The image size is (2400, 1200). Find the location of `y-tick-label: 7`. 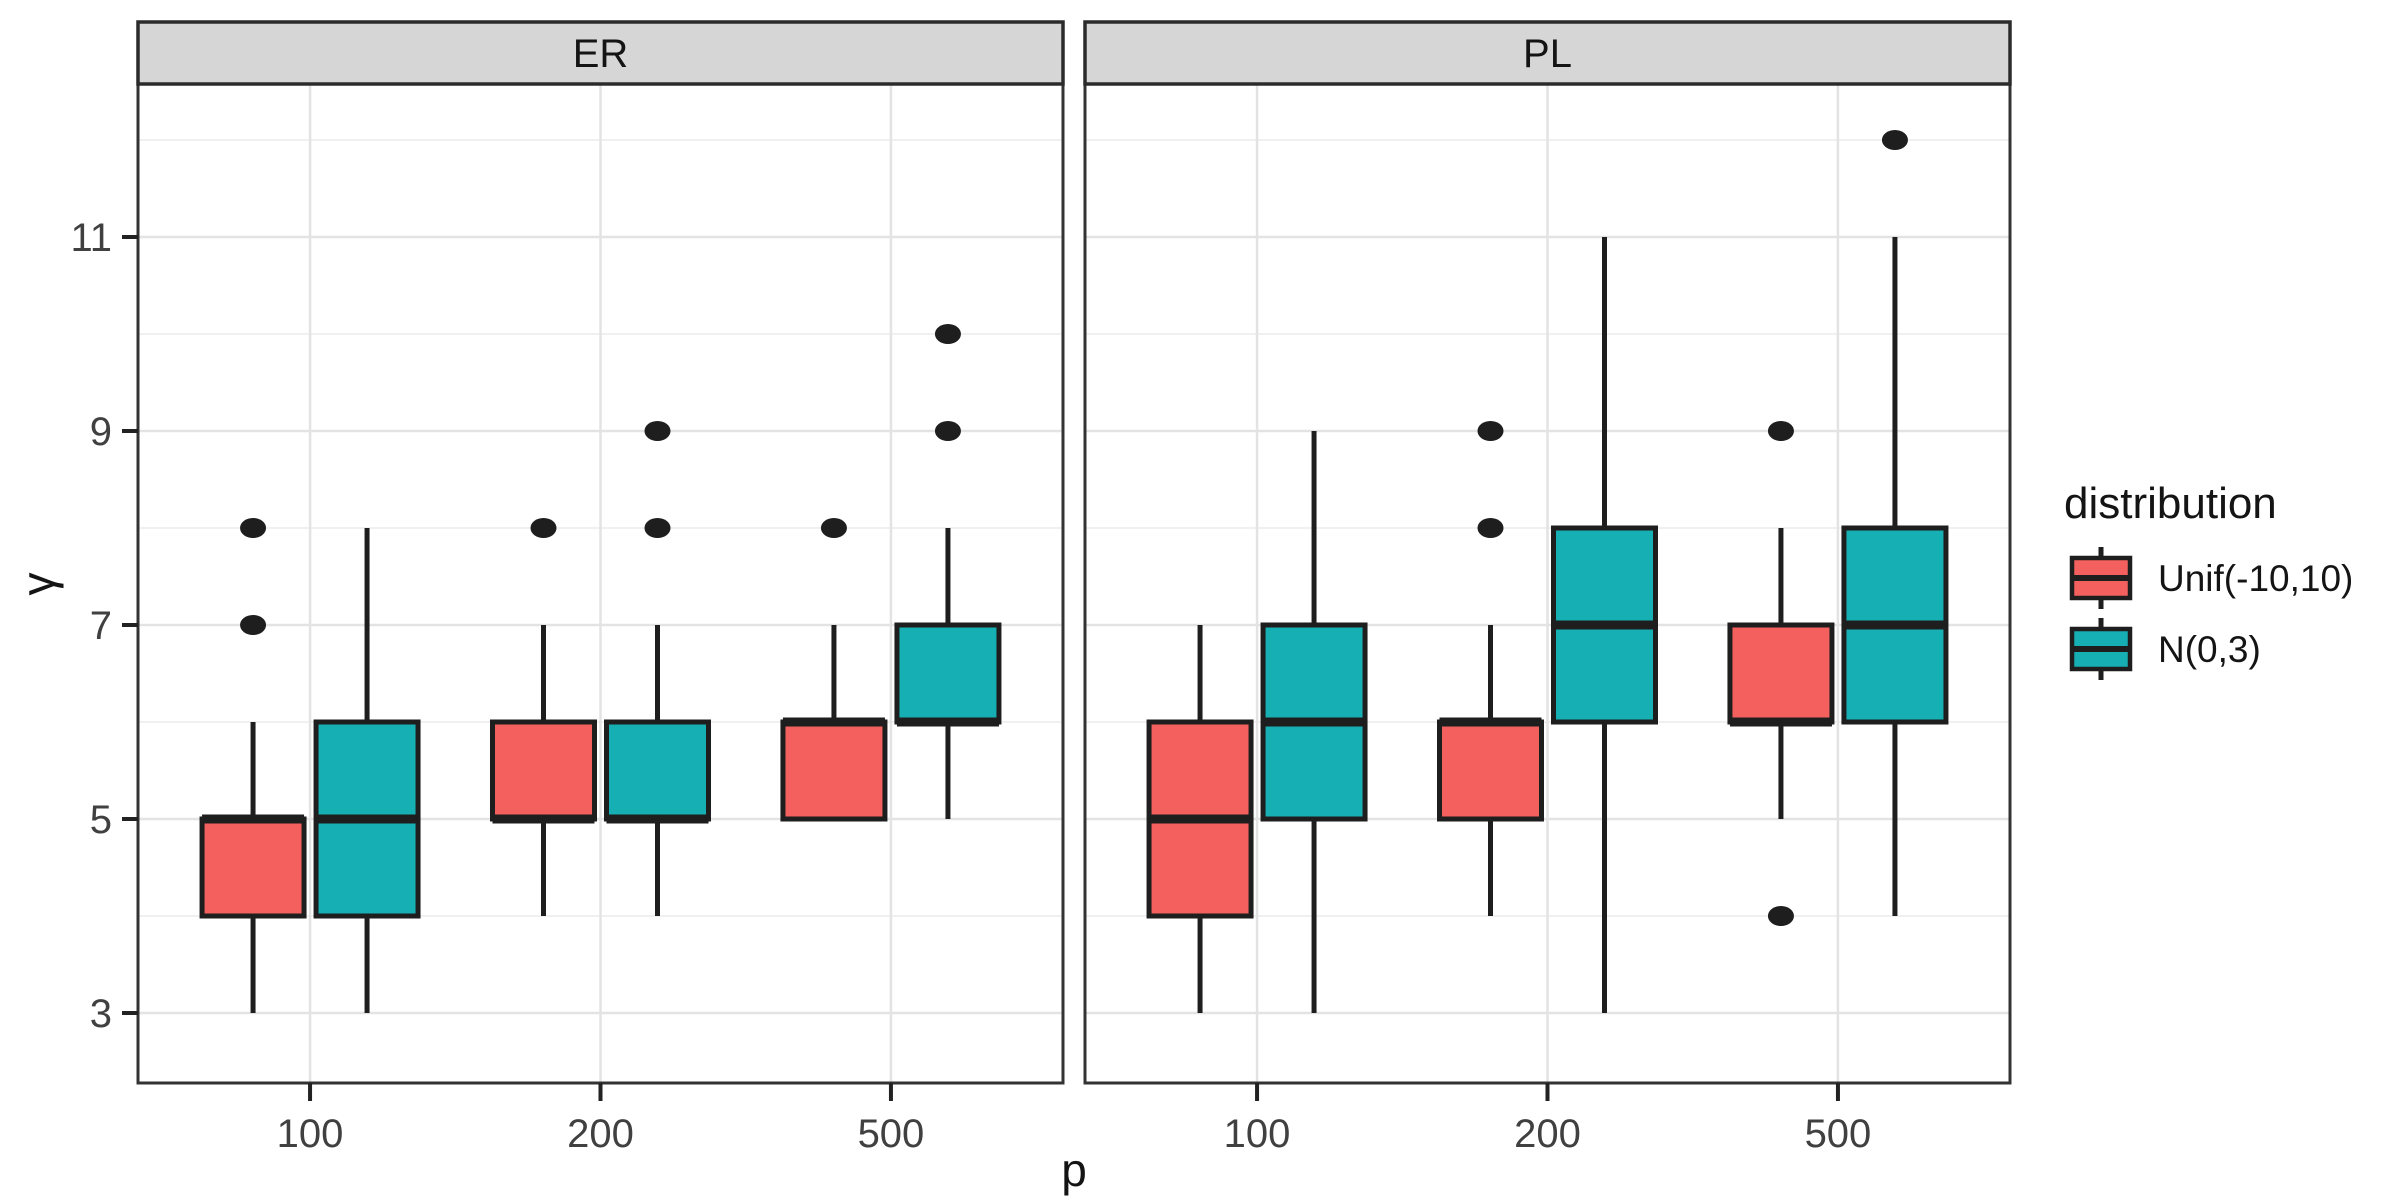

y-tick-label: 7 is located at coordinates (101, 626).